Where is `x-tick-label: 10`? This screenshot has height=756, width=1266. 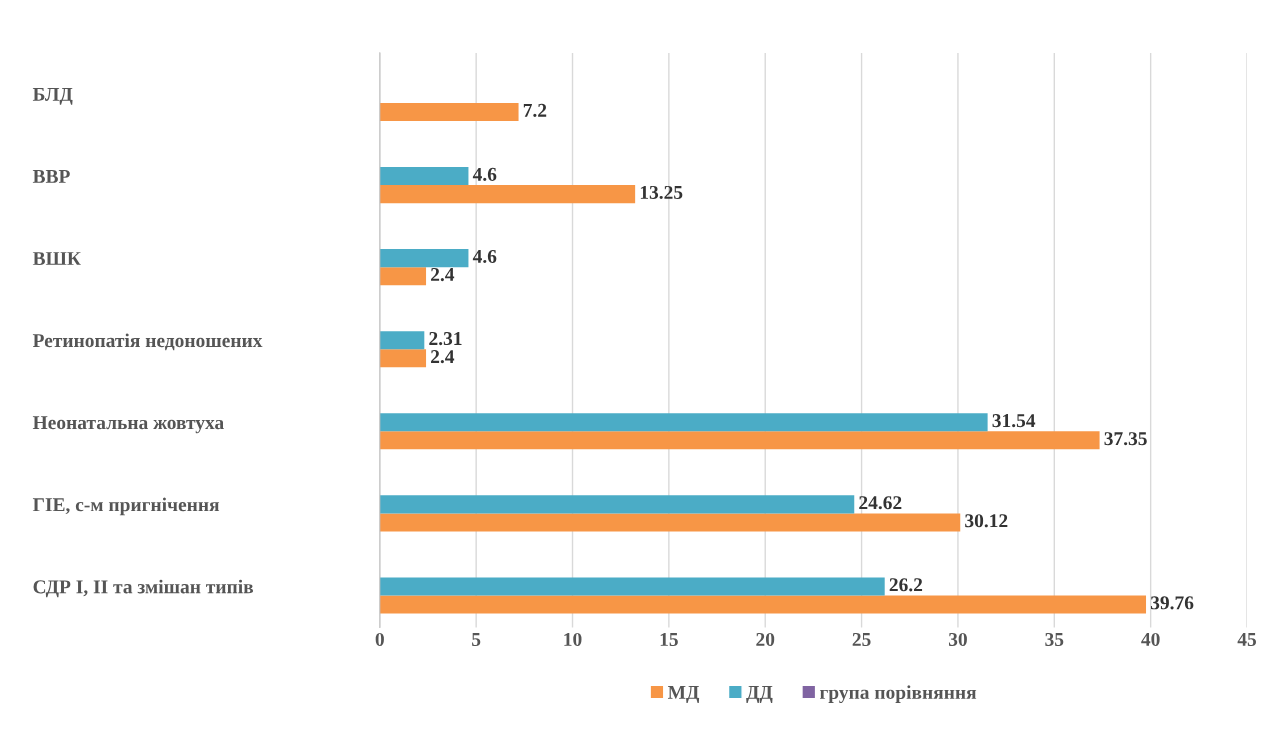
x-tick-label: 10 is located at coordinates (573, 639).